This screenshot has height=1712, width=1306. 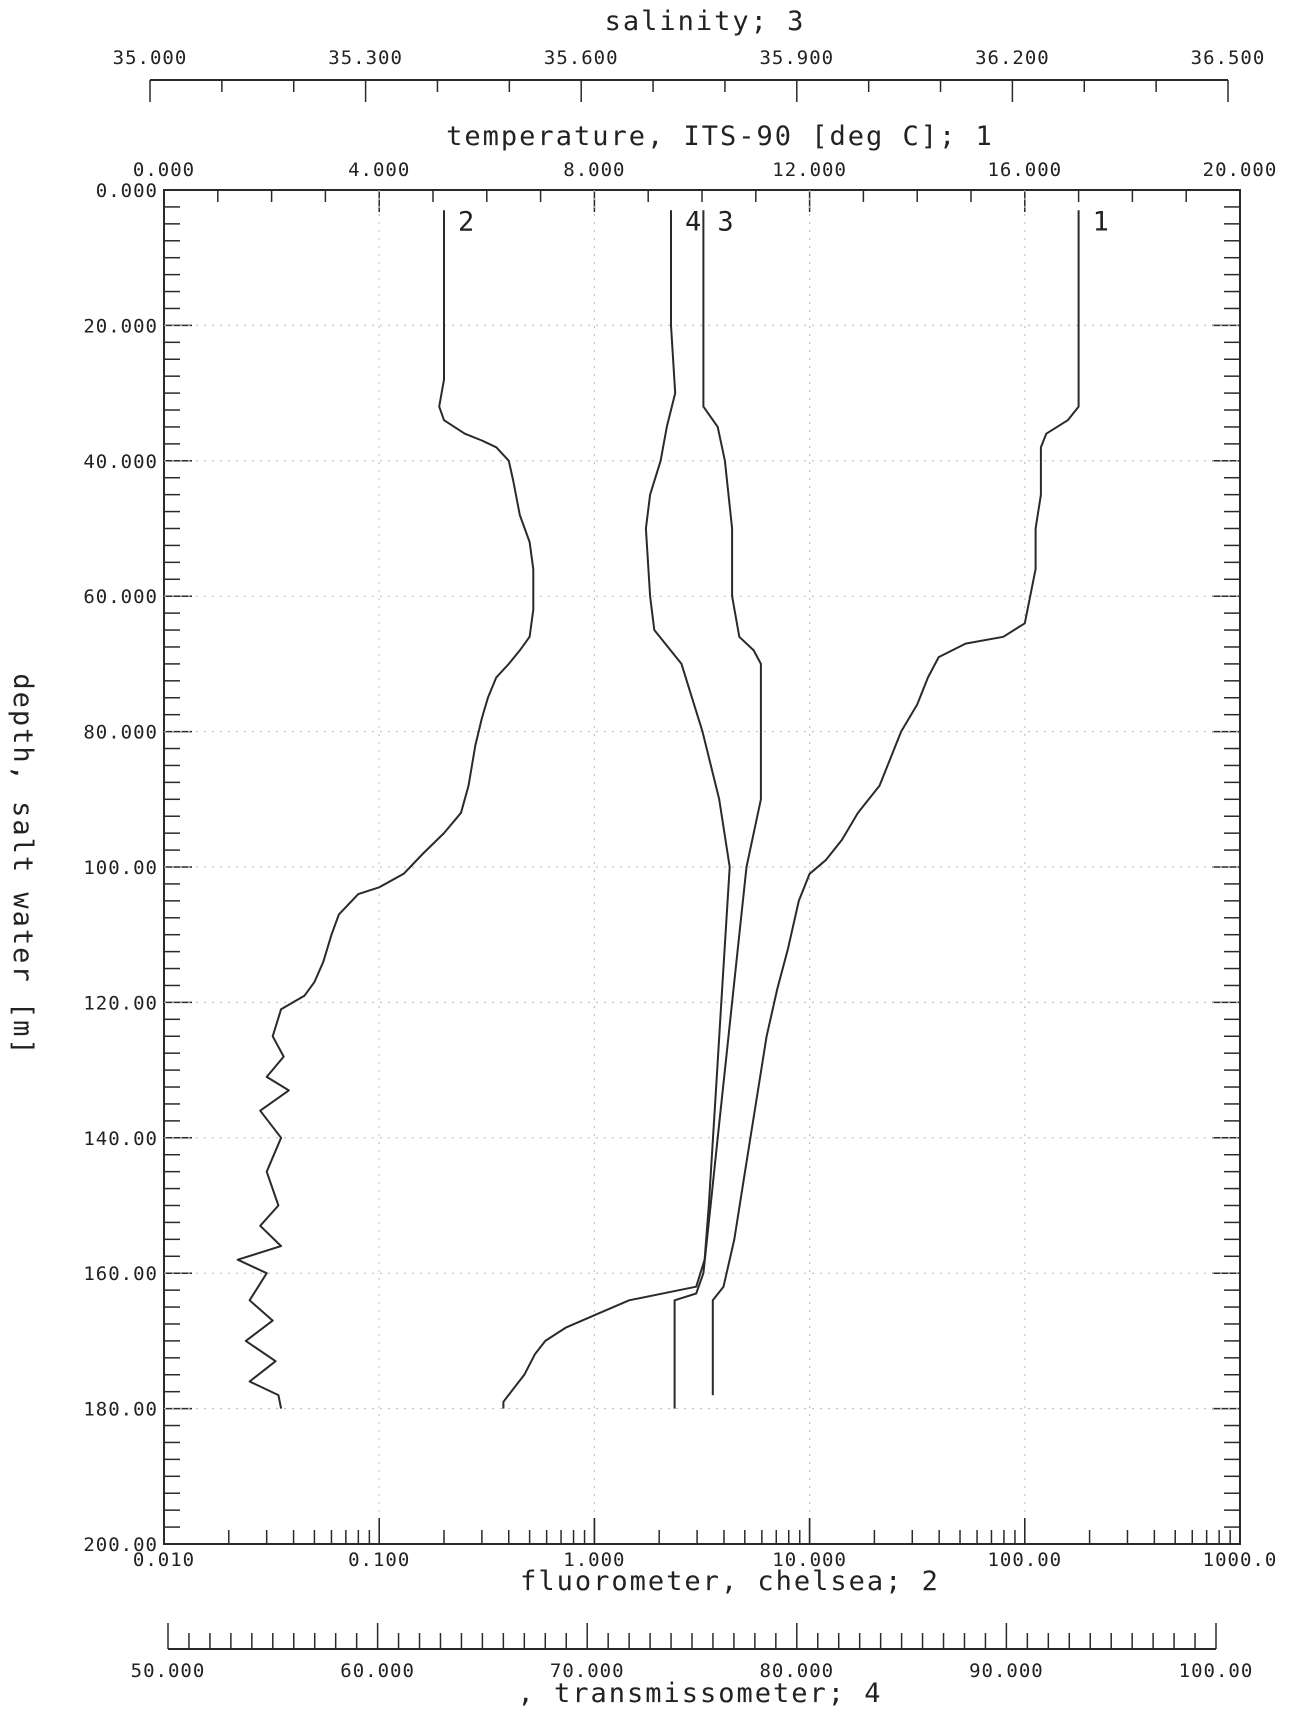 I want to click on salinity-axis-title: salinity; 3, so click(x=705, y=21).